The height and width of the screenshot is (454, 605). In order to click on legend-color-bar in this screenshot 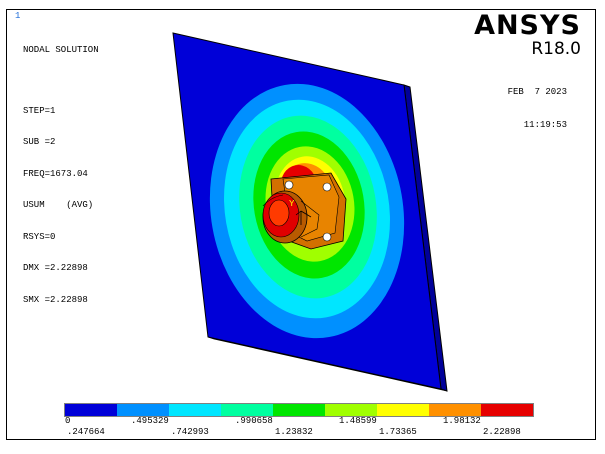, I will do `click(299, 410)`.